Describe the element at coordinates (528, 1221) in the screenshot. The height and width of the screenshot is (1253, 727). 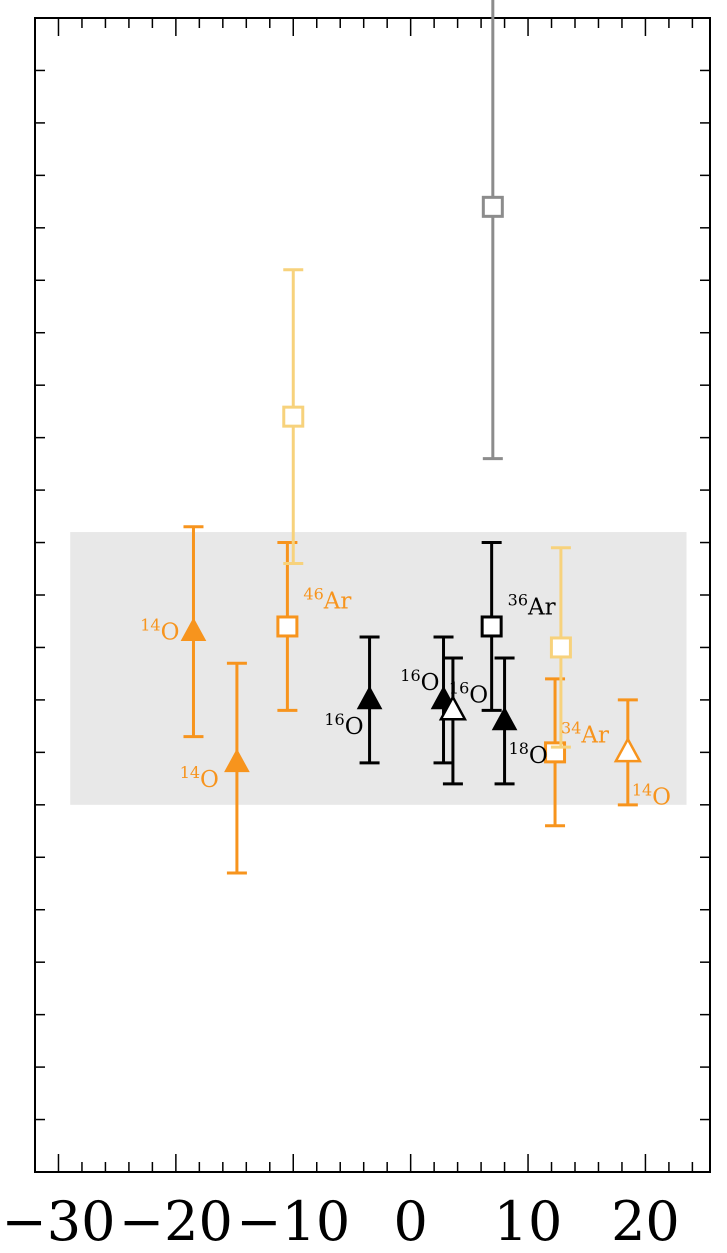
I see `x-tick-label: 10` at that location.